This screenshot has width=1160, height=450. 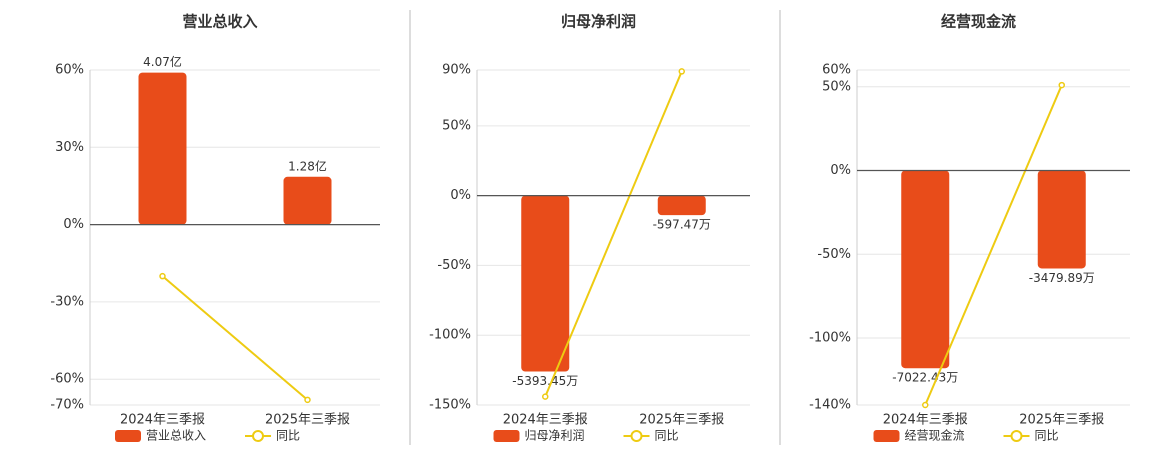 I want to click on y-tick-label: -150%, so click(x=450, y=405).